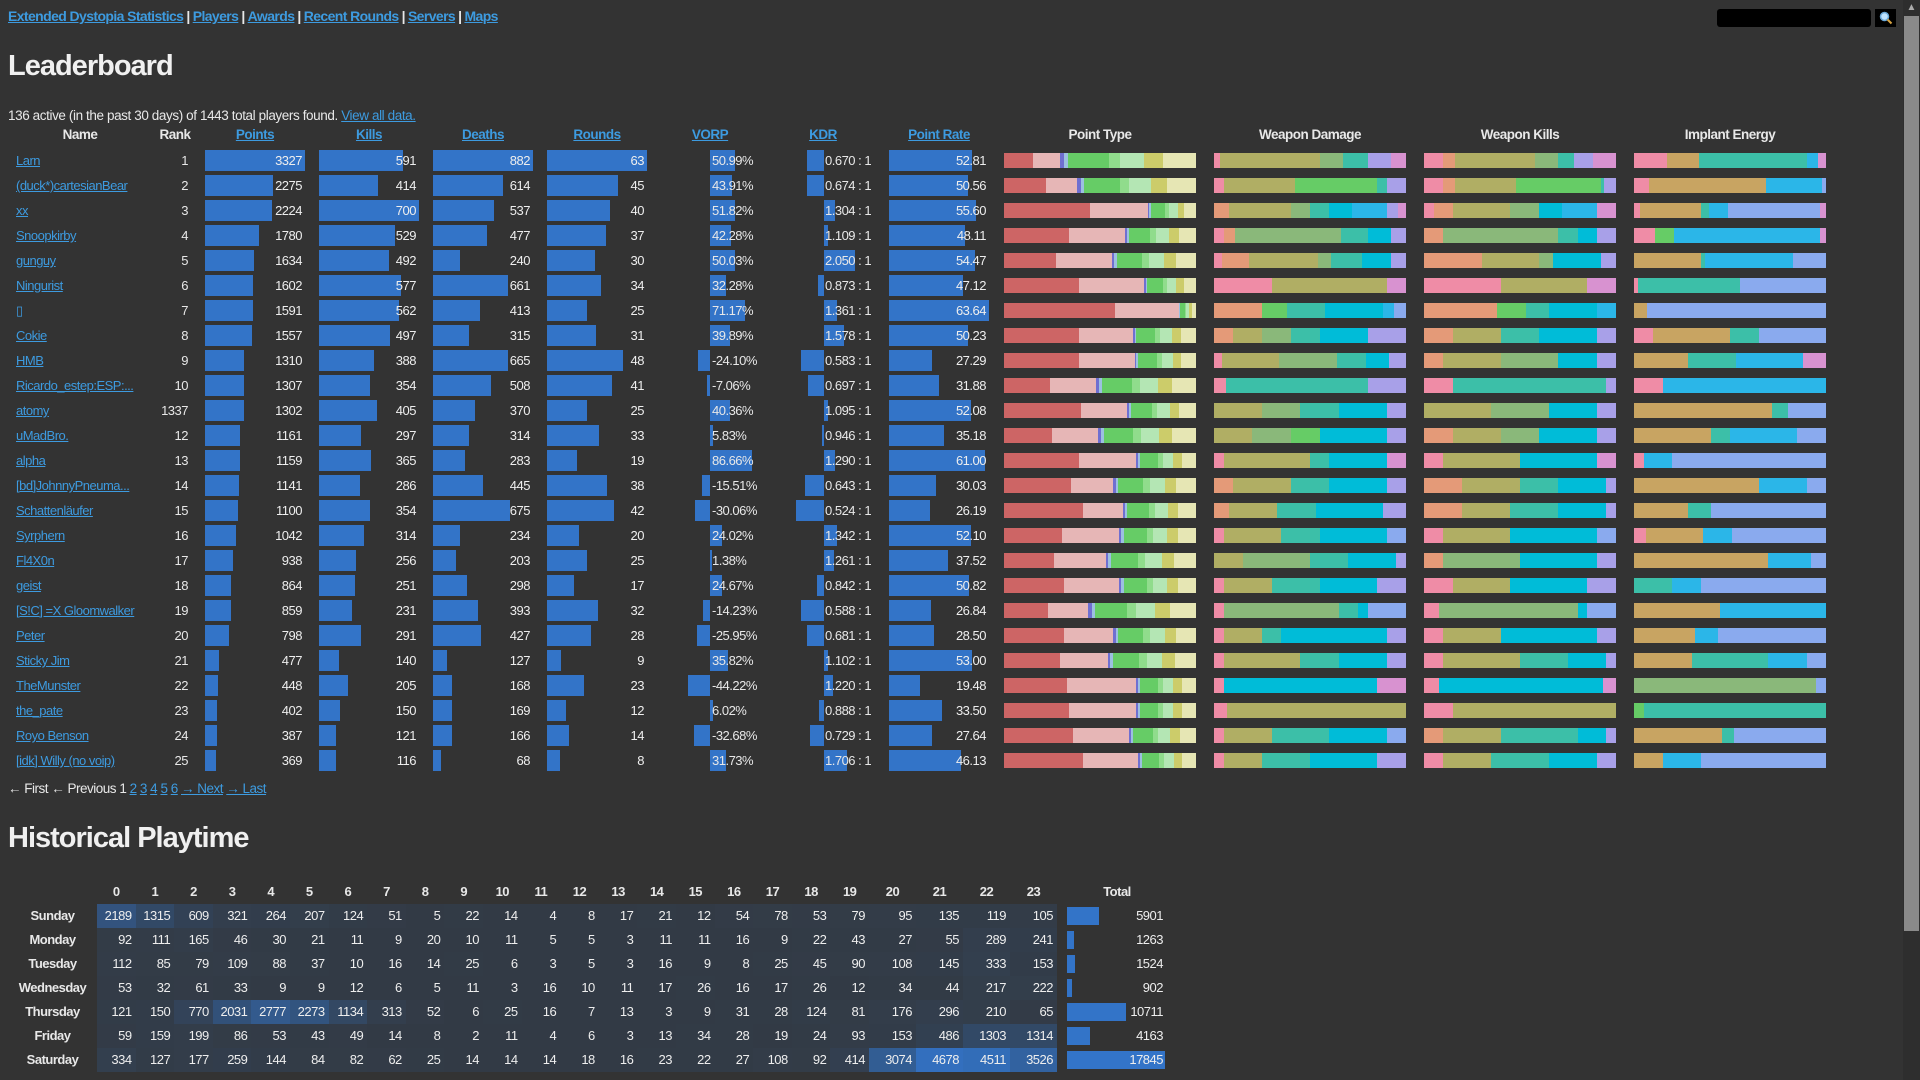  Describe the element at coordinates (96, 16) in the screenshot. I see `nav-link-extended-dystopia-statistics: Extended Dystopia Statistics` at that location.